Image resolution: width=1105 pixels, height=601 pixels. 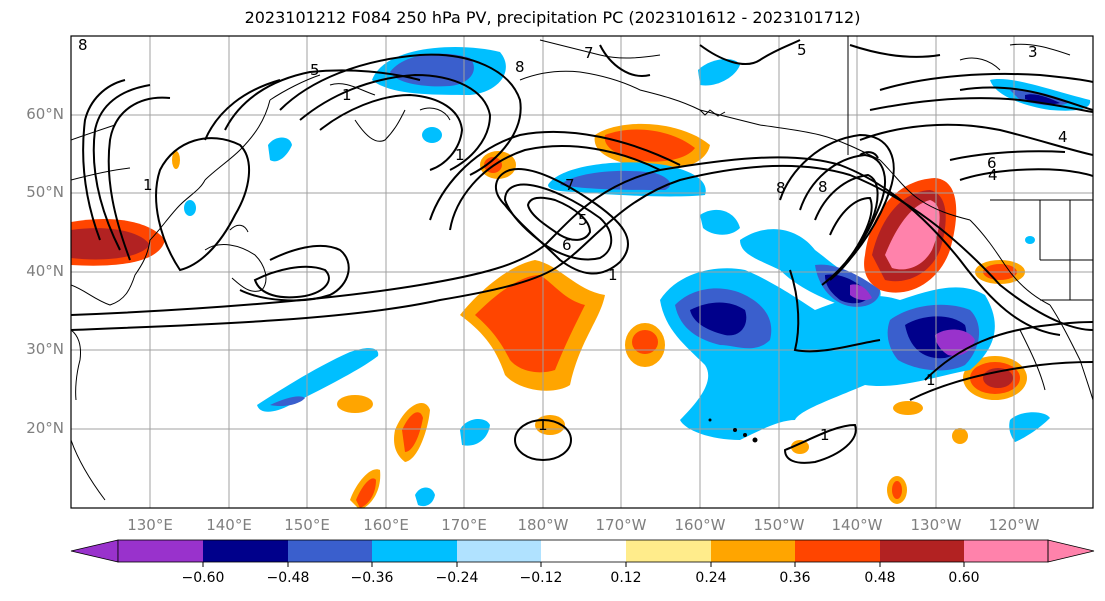 What do you see at coordinates (45, 114) in the screenshot?
I see `lat-label-60n: 60°N` at bounding box center [45, 114].